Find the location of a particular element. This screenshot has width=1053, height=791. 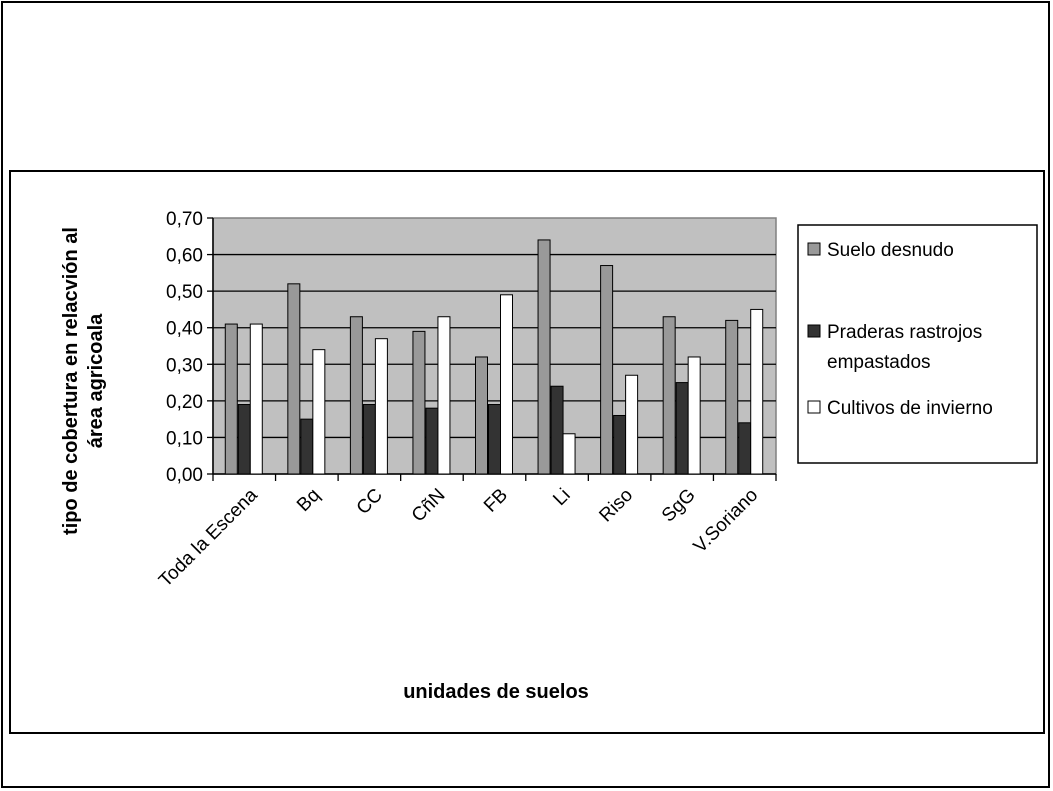

y-tick-label: 0,50 is located at coordinates (184, 292).